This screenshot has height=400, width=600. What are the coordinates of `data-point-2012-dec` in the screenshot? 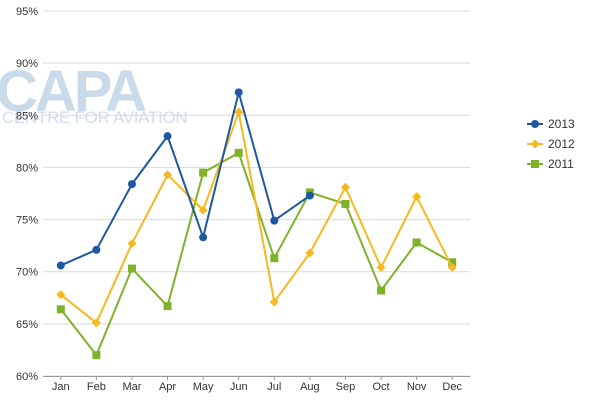 It's located at (452, 268).